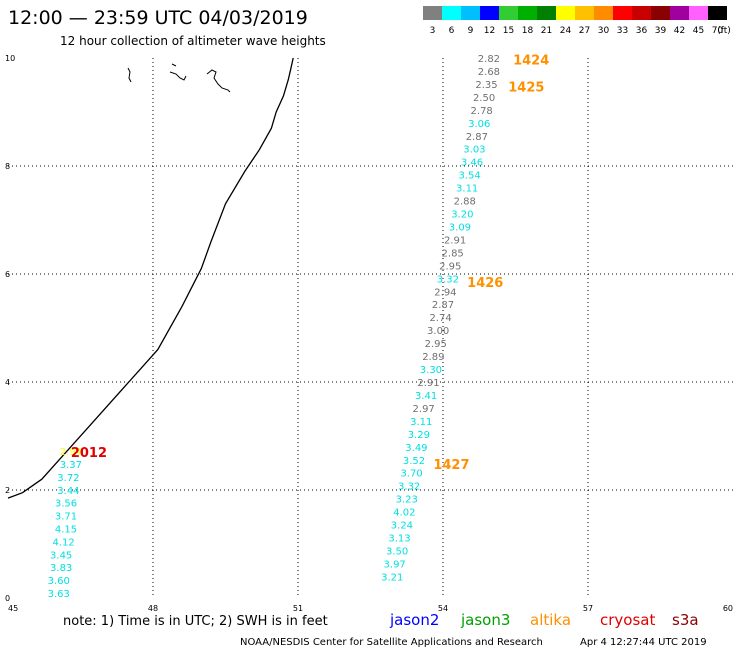 The image size is (740, 654). I want to click on swh-value: 3.56, so click(66, 503).